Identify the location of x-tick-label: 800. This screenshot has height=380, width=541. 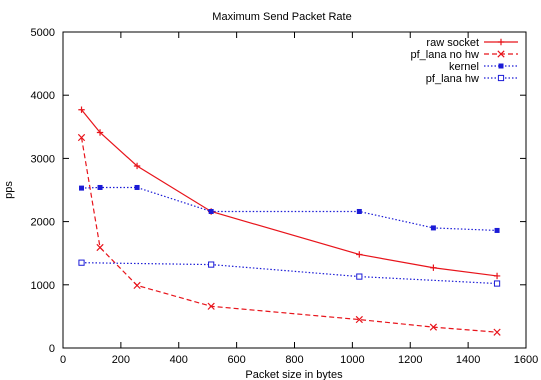
(294, 360).